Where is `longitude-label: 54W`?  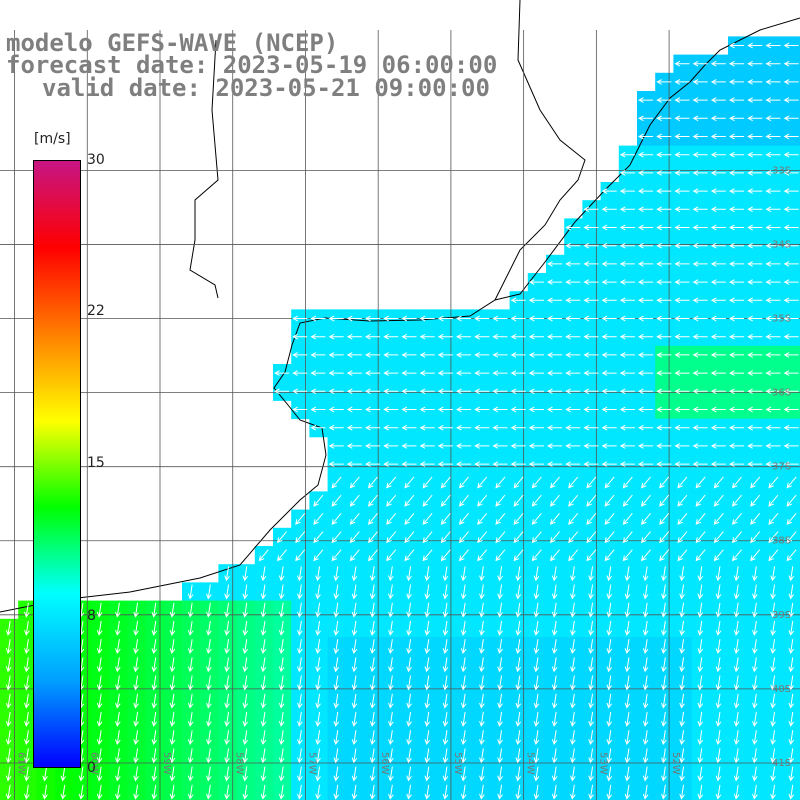
longitude-label: 54W is located at coordinates (530, 763).